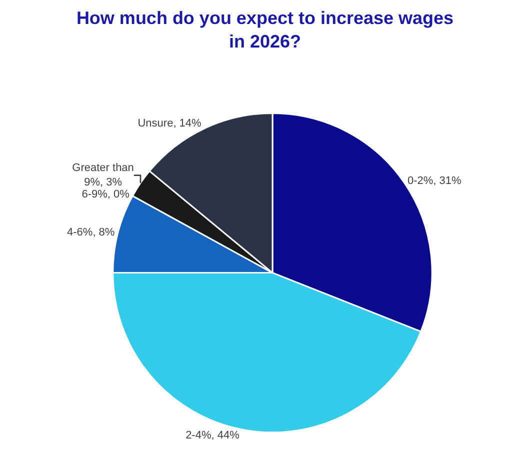 The image size is (530, 460). I want to click on slice-label: Greater than 9%, 3%, so click(103, 175).